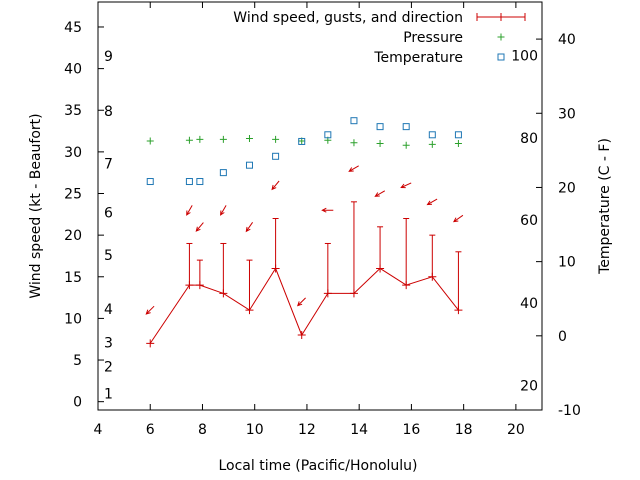 Image resolution: width=640 pixels, height=480 pixels. I want to click on legend-swatch-wind, so click(501, 17).